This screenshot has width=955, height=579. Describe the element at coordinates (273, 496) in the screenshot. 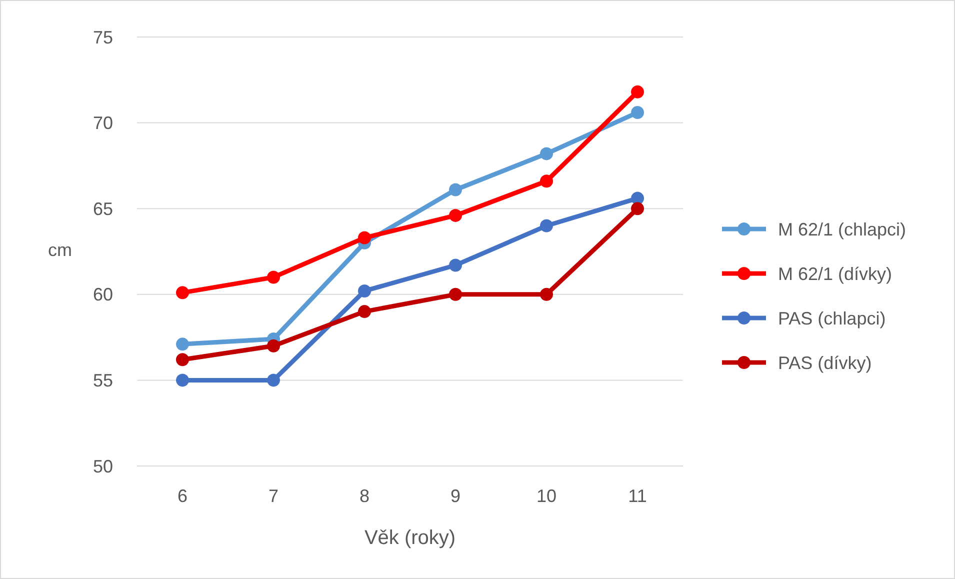

I see `x-tick-label: 7` at that location.